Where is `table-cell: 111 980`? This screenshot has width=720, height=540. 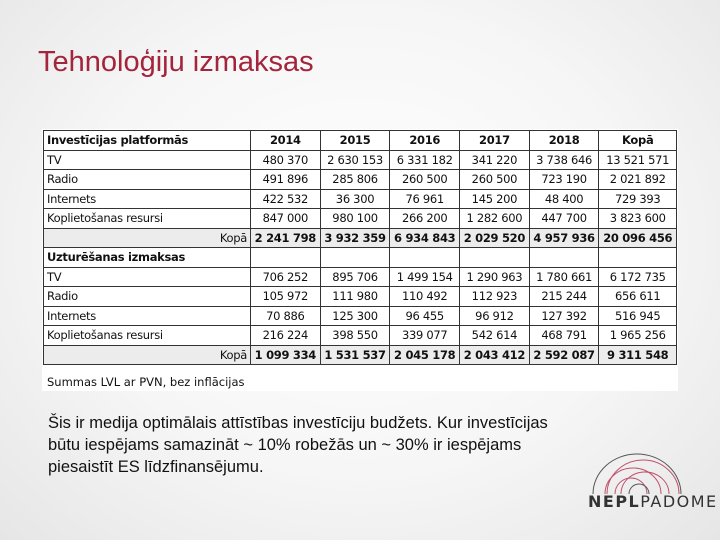 table-cell: 111 980 is located at coordinates (355, 296).